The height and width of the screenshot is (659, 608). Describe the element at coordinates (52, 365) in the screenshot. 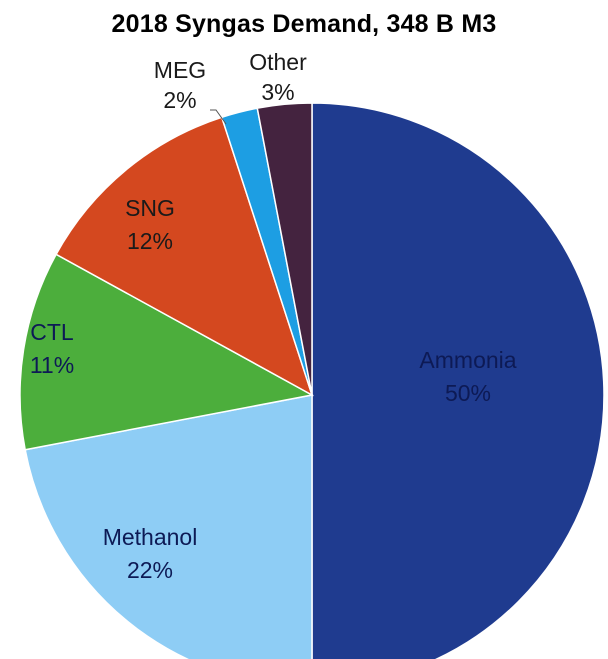

I see `slice-value-label-ctl: 11%` at that location.